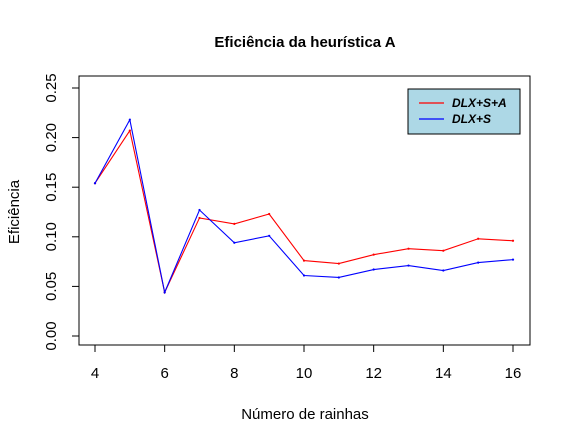 Image resolution: width=570 pixels, height=443 pixels. I want to click on y-axis-label: Eficiência, so click(14, 211).